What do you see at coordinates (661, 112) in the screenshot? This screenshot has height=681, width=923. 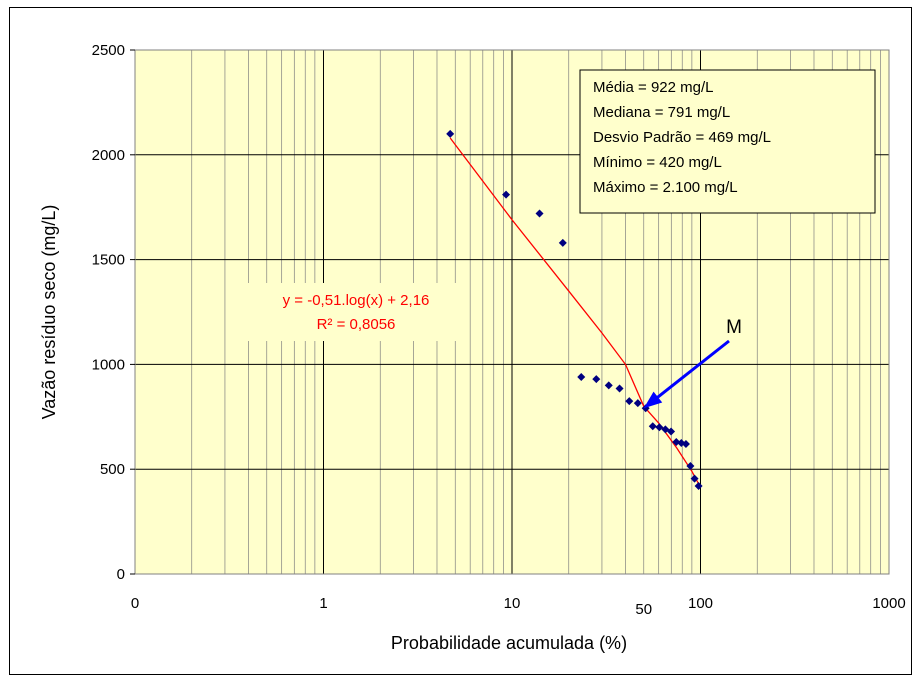 I see `stats-median: Mediana = 791 mg/L` at bounding box center [661, 112].